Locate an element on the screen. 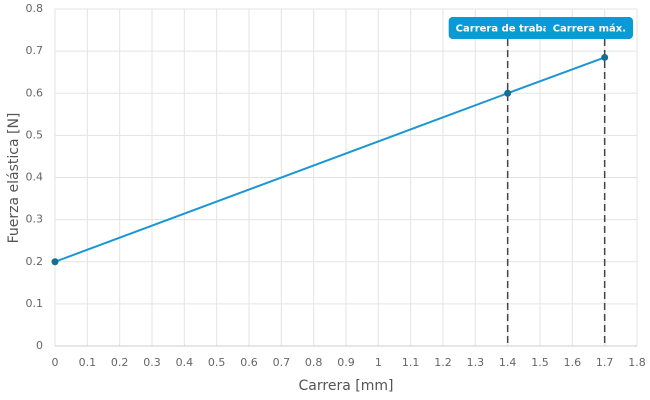 The image size is (650, 400). x-tick-label: 0.7 is located at coordinates (282, 362).